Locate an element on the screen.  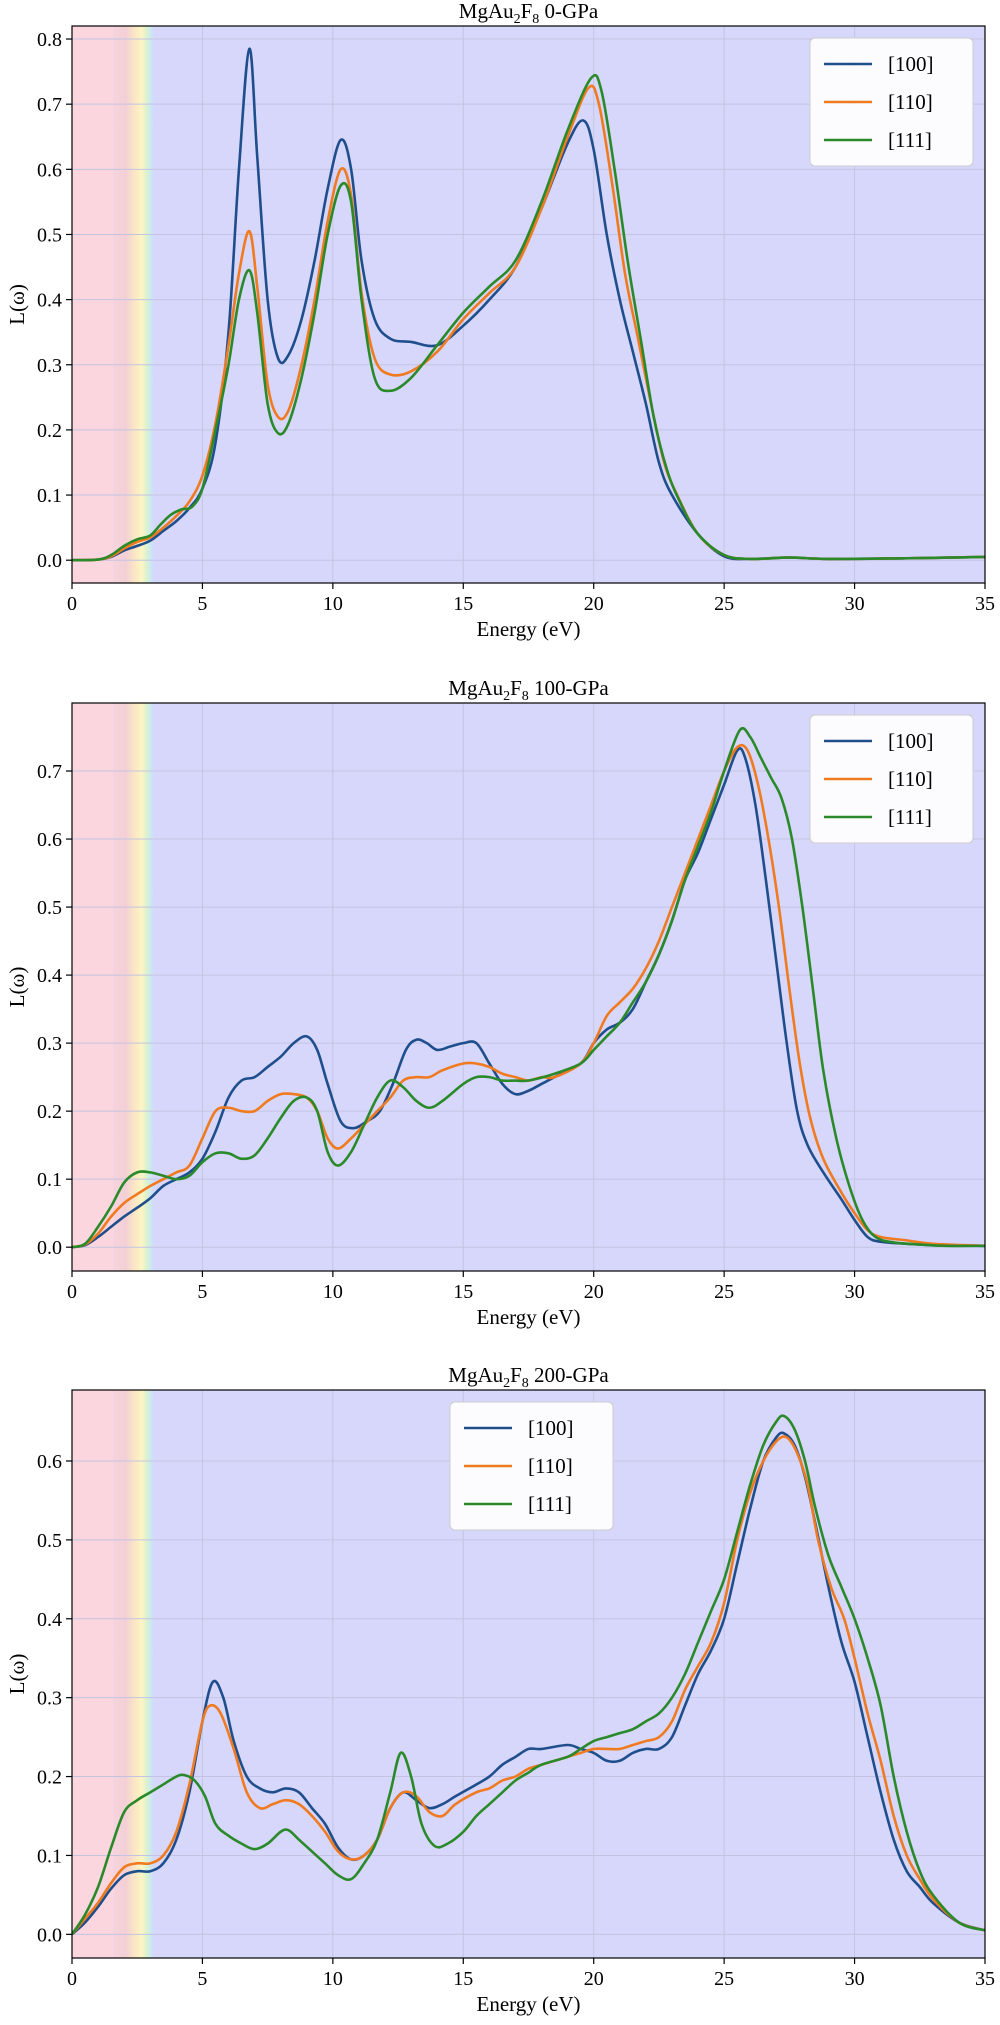
chart-title: MgAu2F8 100-GPa is located at coordinates (528, 690).